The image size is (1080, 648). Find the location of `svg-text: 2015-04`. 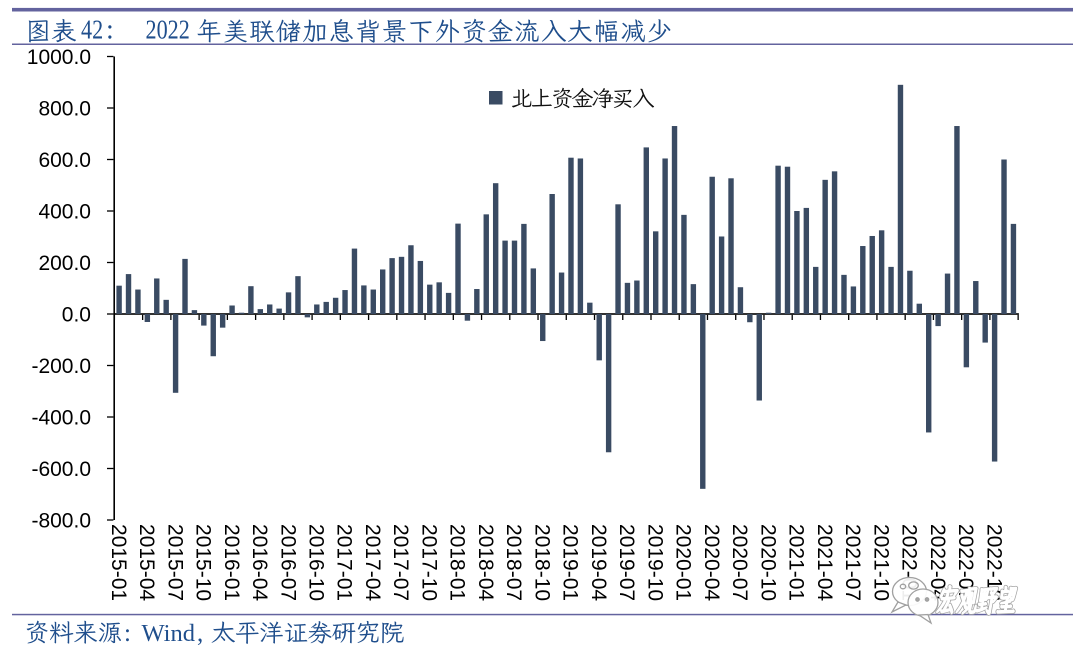

svg-text: 2015-04 is located at coordinates (146, 562).